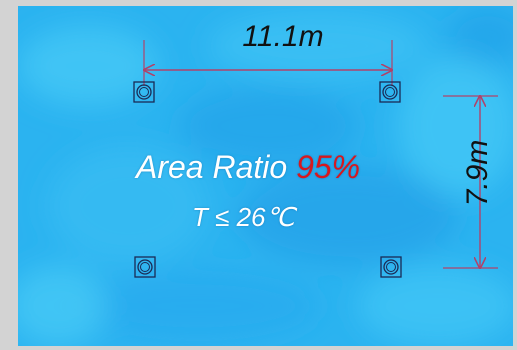 Image resolution: width=517 pixels, height=350 pixels. Describe the element at coordinates (328, 167) in the screenshot. I see `area-ratio-value: 95%` at that location.